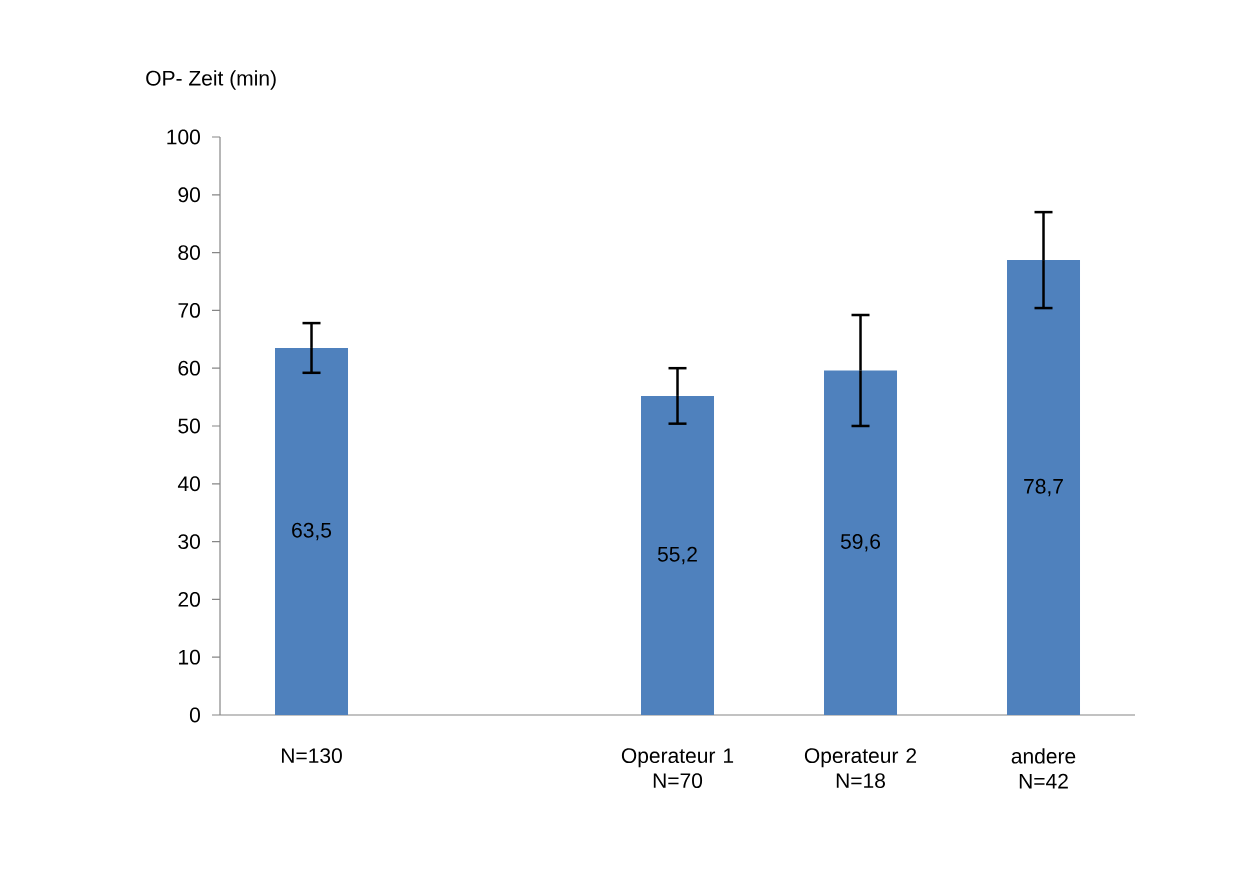 This screenshot has height=873, width=1242. I want to click on y-tick-label: 90, so click(189, 195).